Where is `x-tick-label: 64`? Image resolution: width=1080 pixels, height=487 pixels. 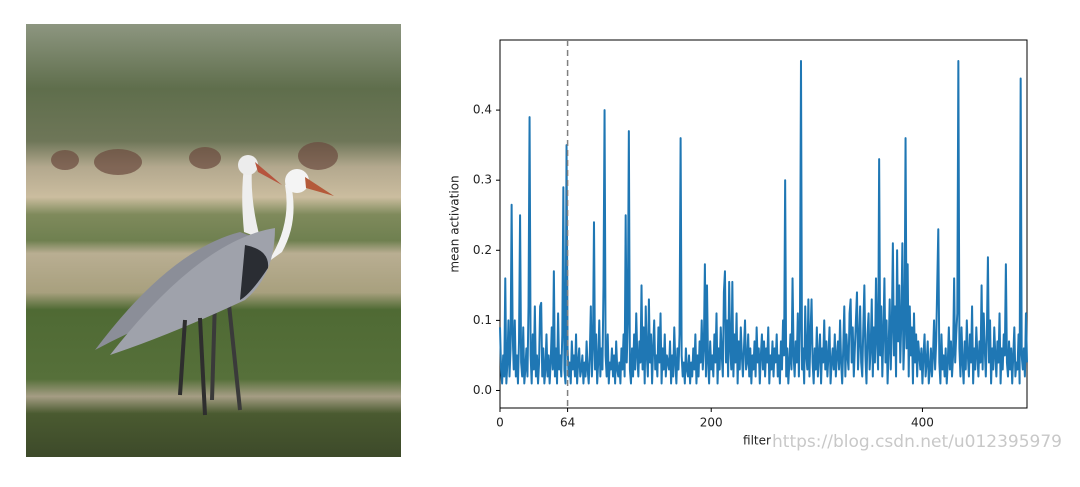
x-tick-label: 64 is located at coordinates (567, 423).